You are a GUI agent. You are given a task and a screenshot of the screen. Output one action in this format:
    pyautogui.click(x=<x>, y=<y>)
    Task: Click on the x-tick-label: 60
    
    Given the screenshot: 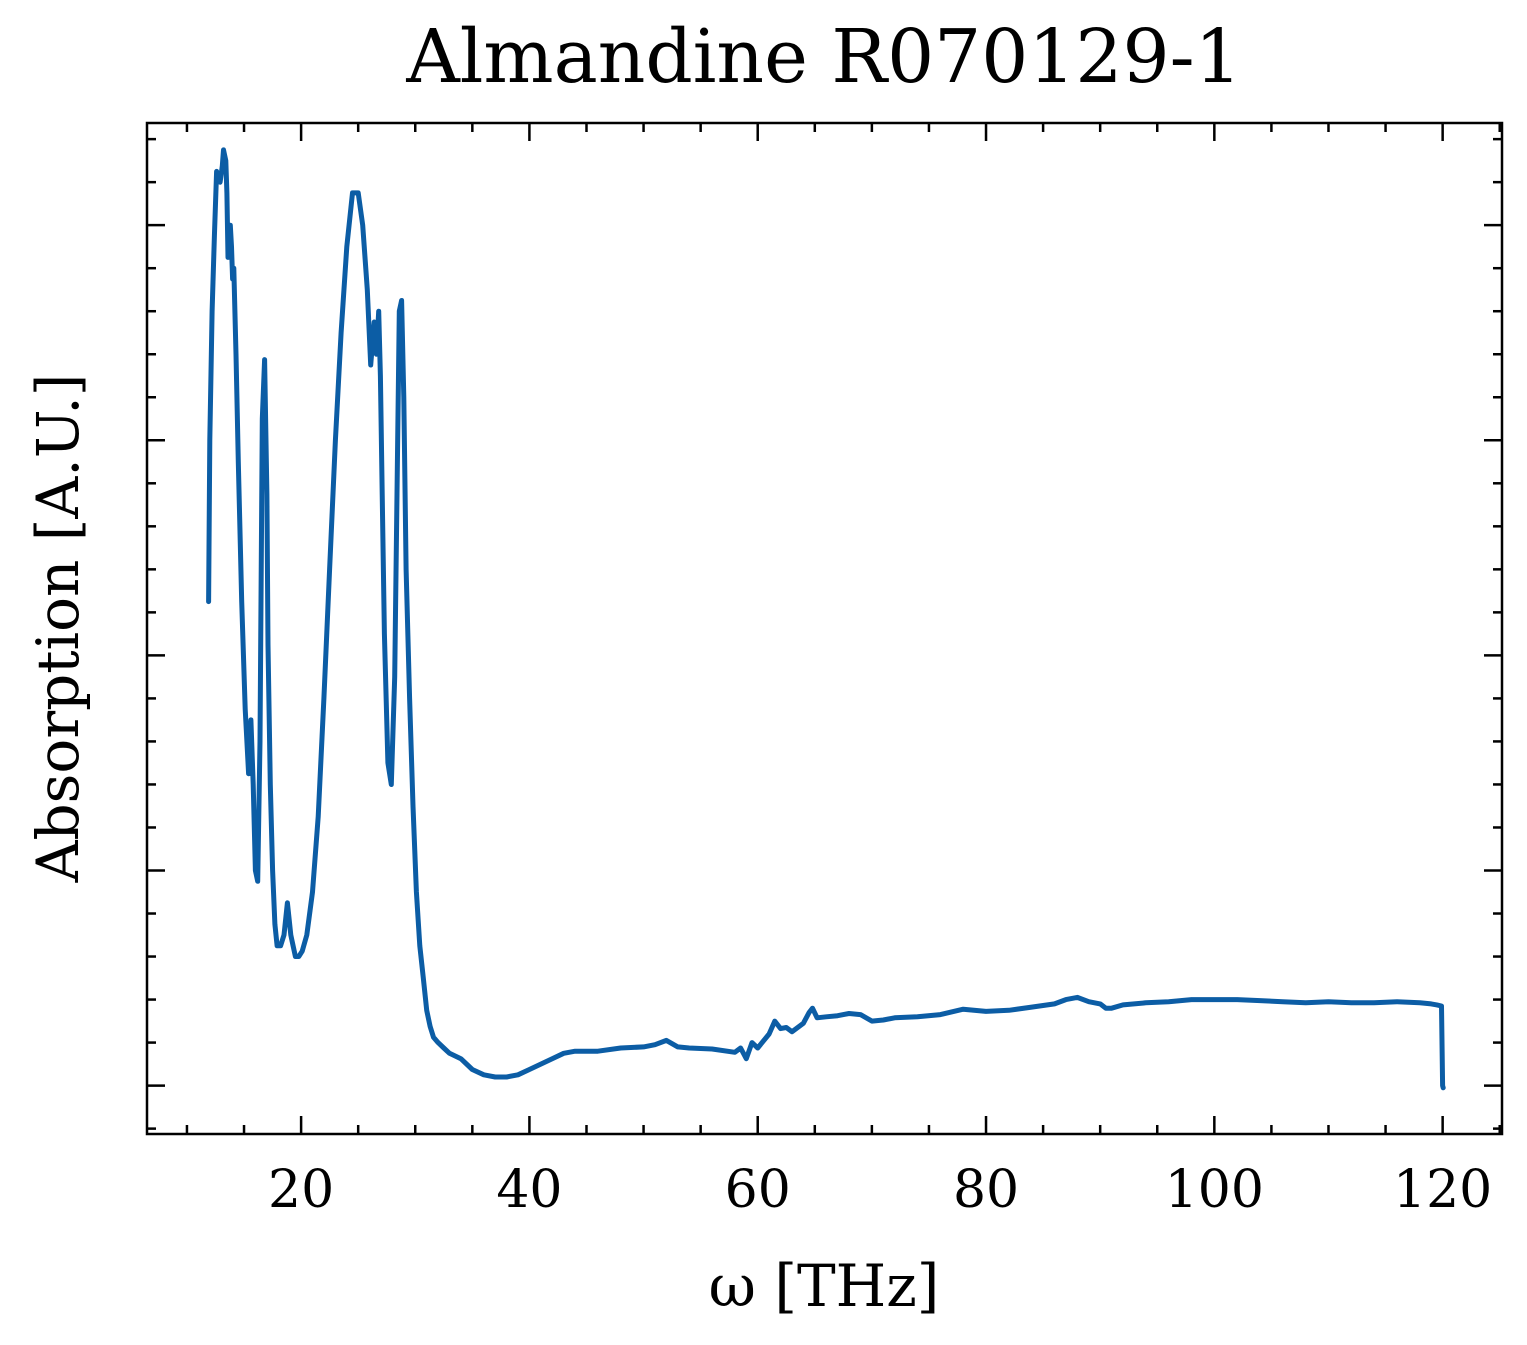 What is the action you would take?
    pyautogui.click(x=758, y=1190)
    